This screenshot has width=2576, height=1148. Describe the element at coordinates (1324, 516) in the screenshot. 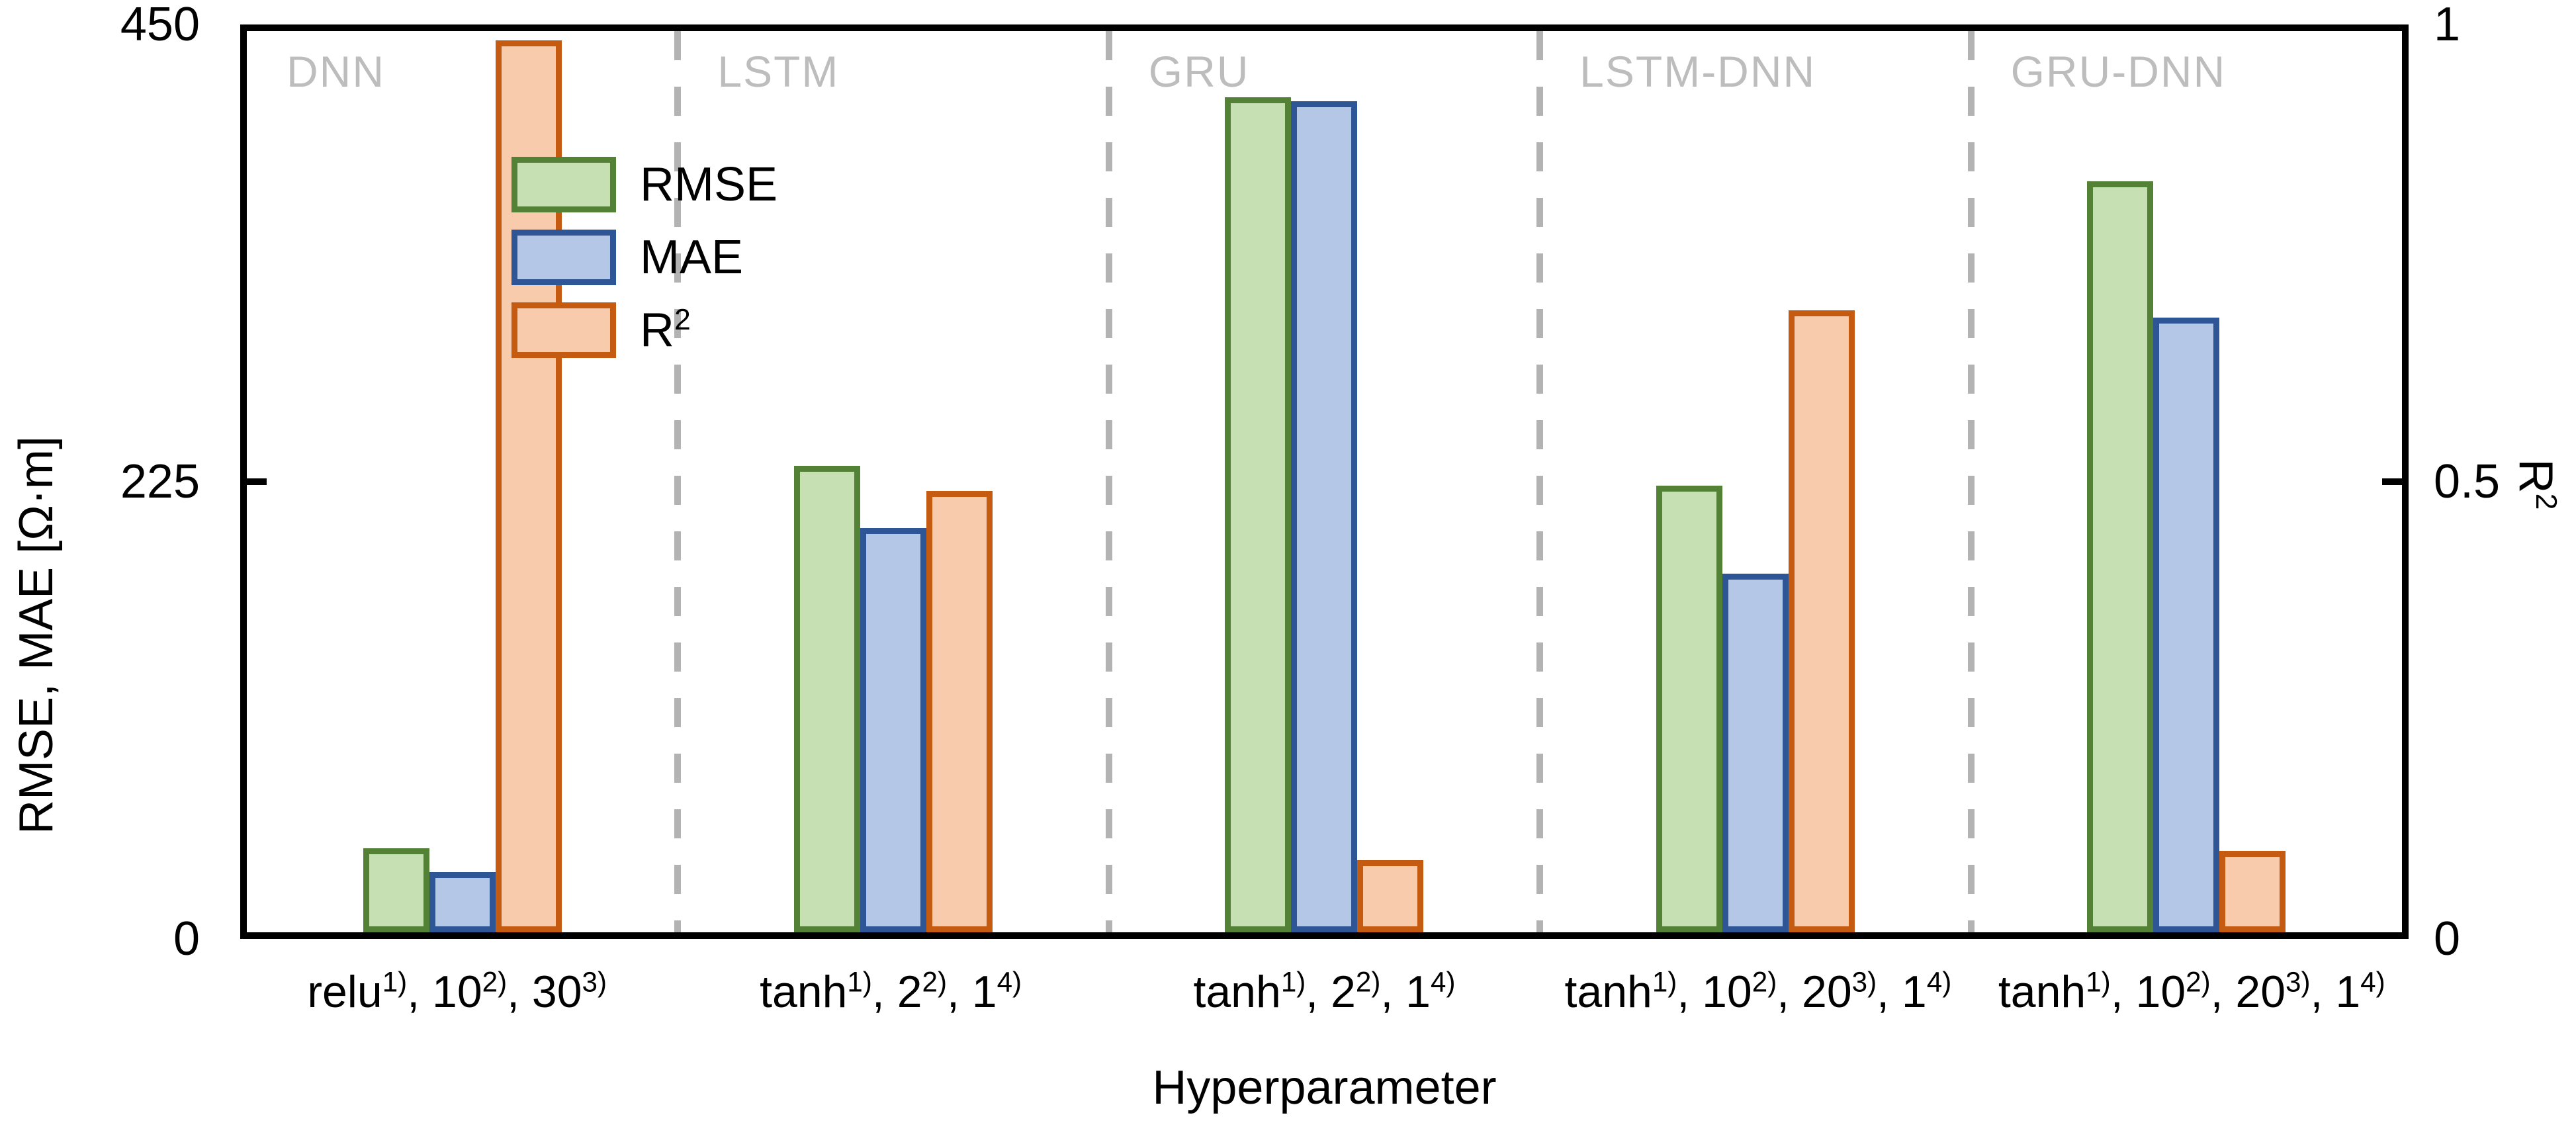

I see `bar-mae-gru` at that location.